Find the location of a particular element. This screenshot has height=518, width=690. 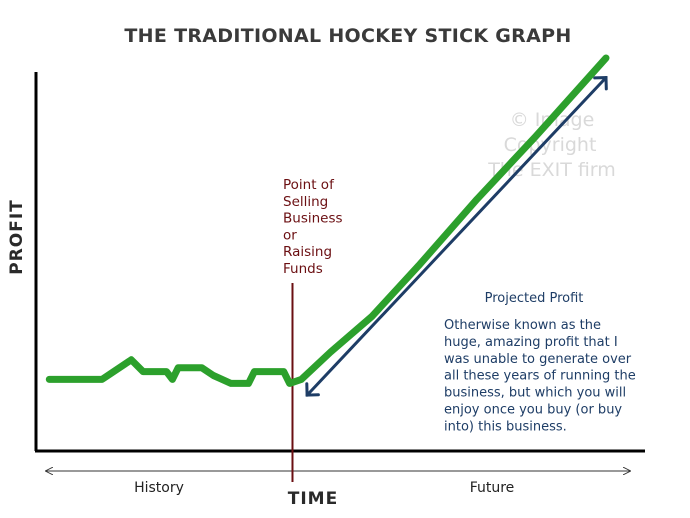

period-label-future: Future is located at coordinates (492, 488).